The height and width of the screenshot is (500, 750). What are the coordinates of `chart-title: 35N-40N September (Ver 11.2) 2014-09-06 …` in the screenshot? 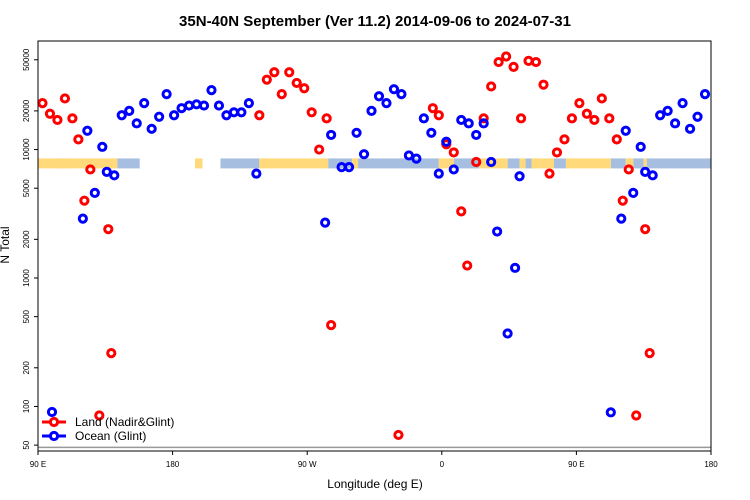 It's located at (375, 21).